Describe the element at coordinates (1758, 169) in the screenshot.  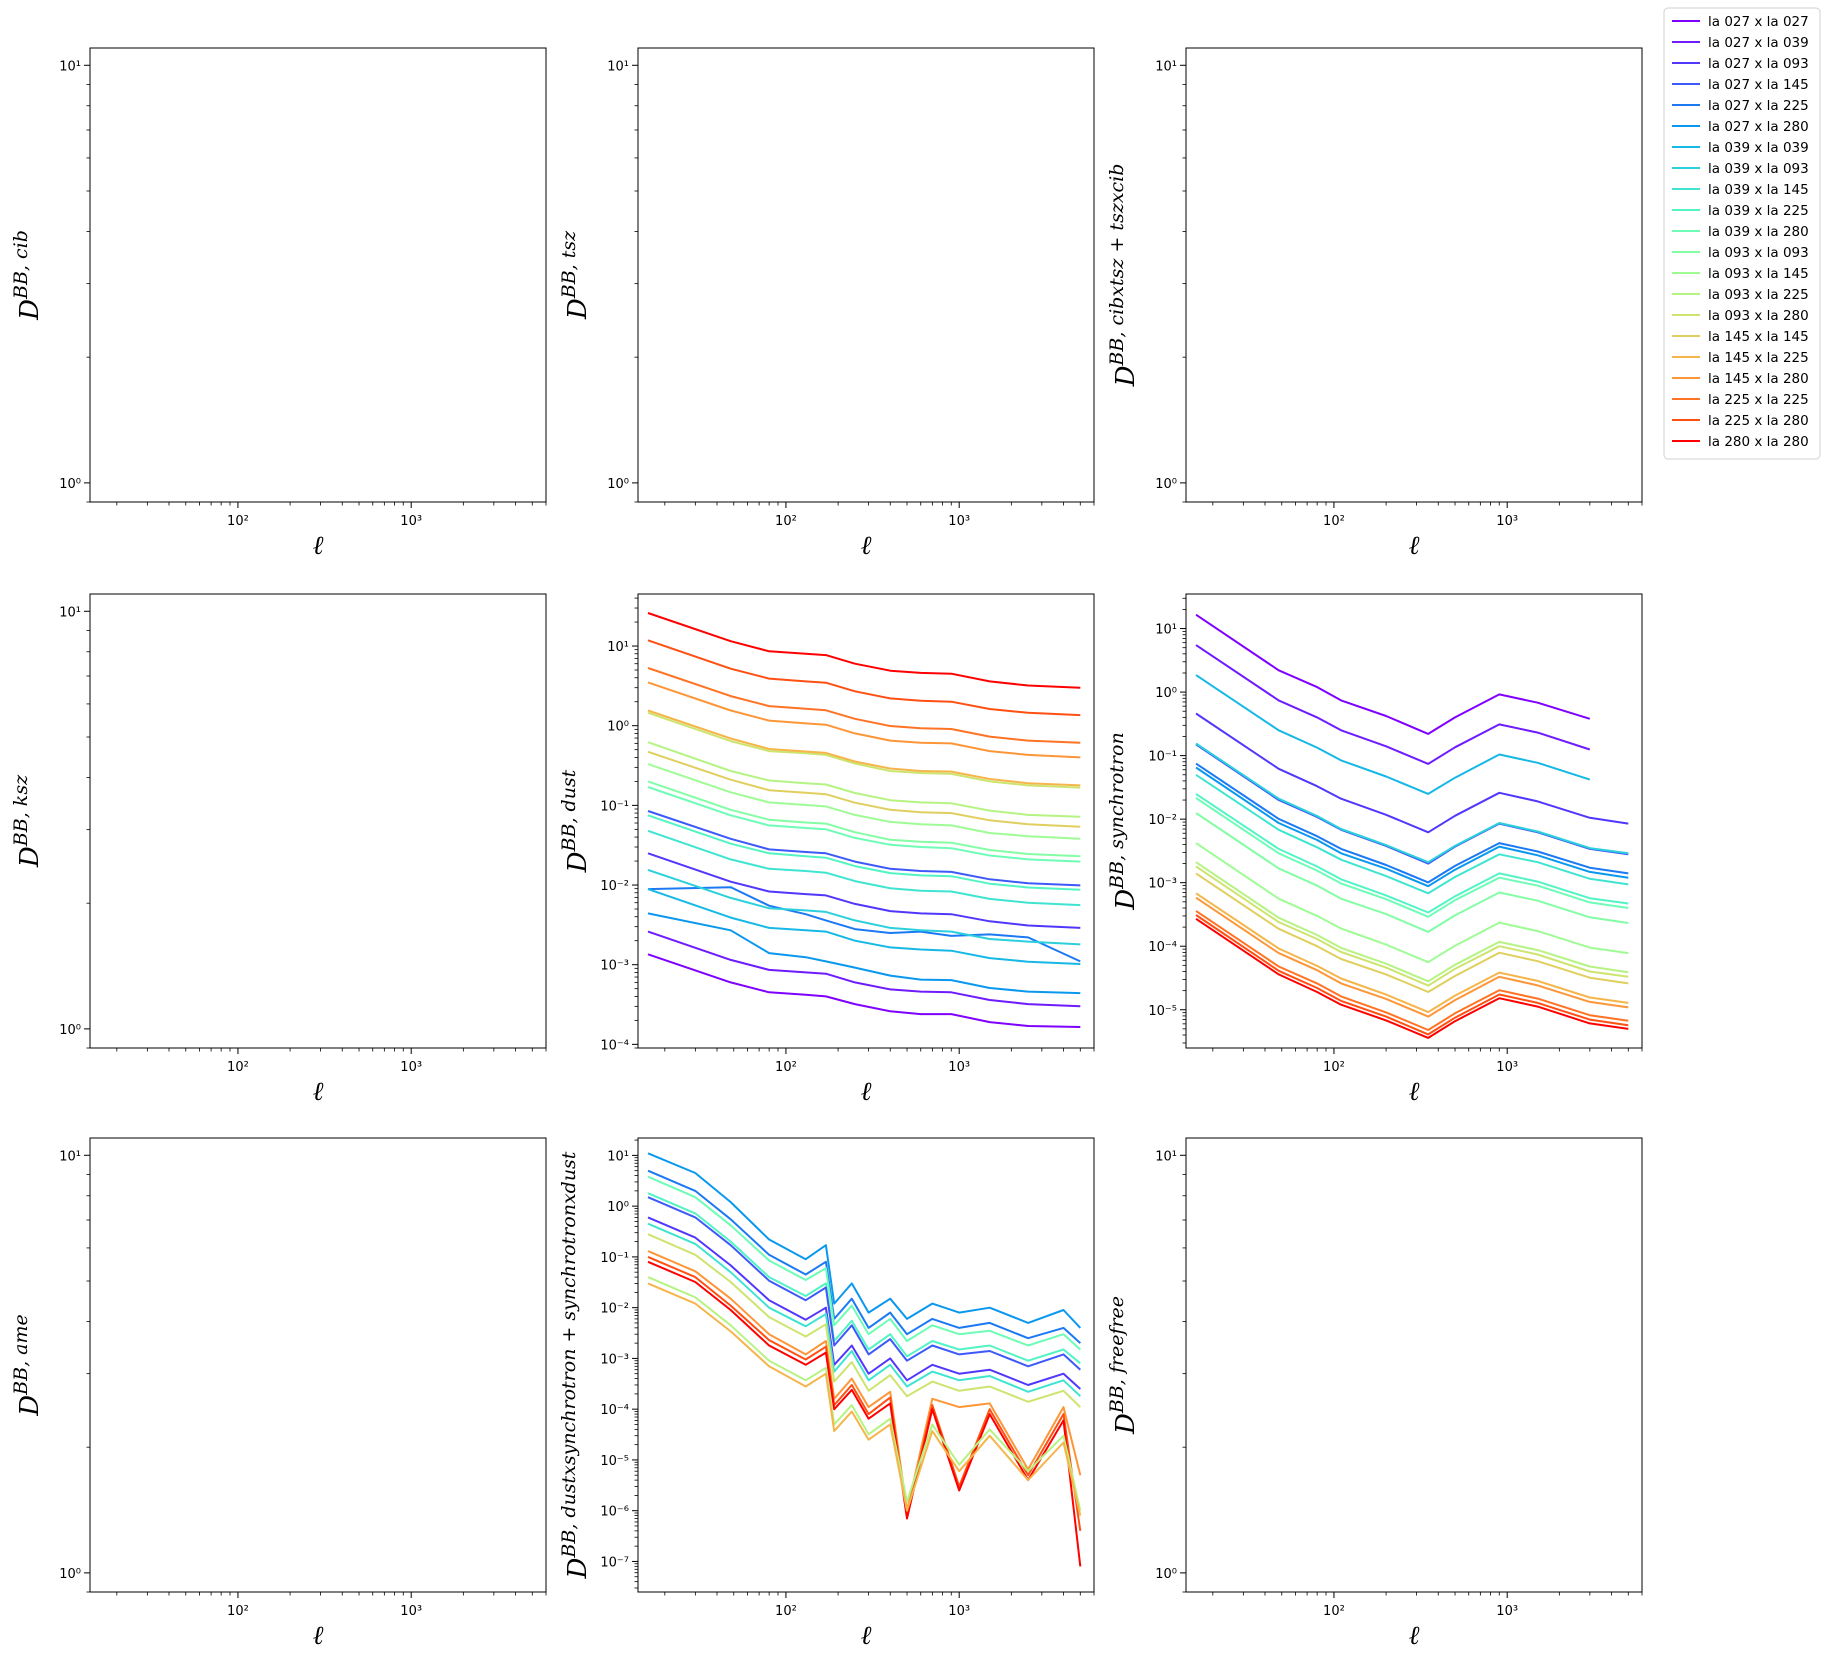
I see `legend-label: la 039 x la 093` at that location.